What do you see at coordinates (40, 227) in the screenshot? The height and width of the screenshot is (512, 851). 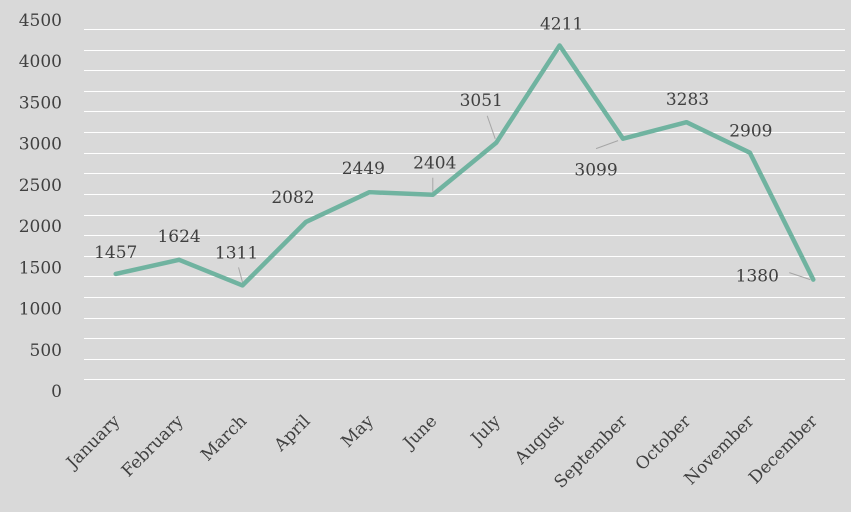 I see `y-tick-label: 2000` at bounding box center [40, 227].